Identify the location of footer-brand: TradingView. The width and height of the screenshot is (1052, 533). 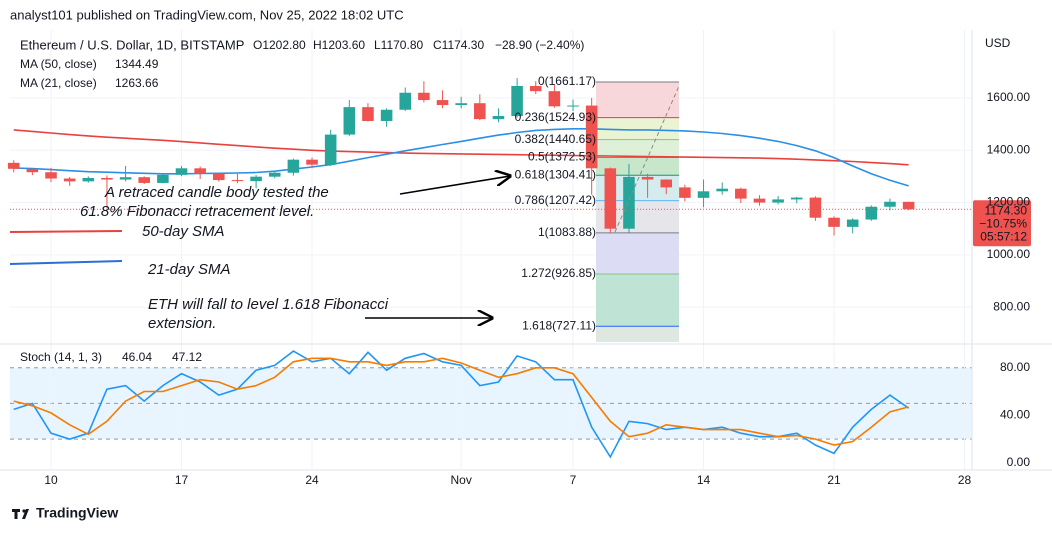
(77, 513).